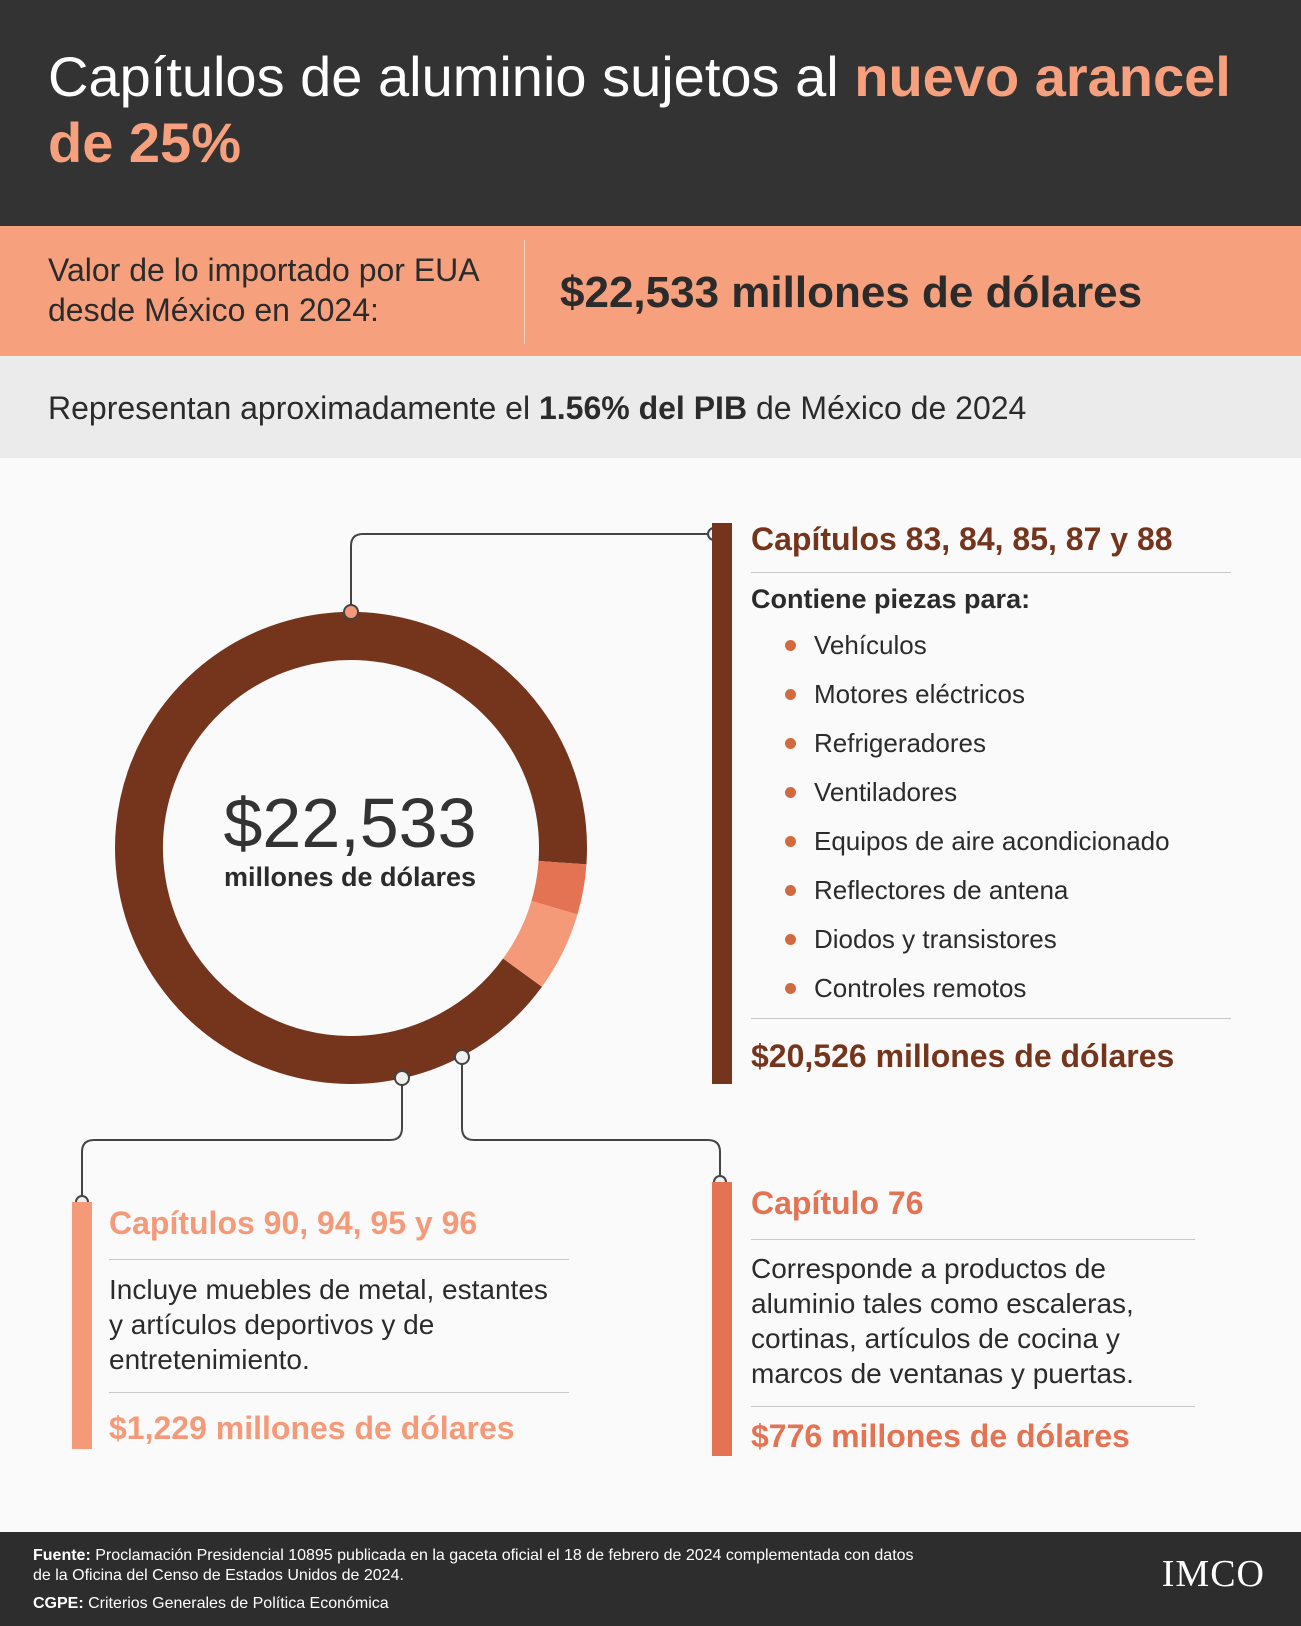 The width and height of the screenshot is (1301, 1626). I want to click on footer-cgpe-label: CGPE:, so click(58, 1603).